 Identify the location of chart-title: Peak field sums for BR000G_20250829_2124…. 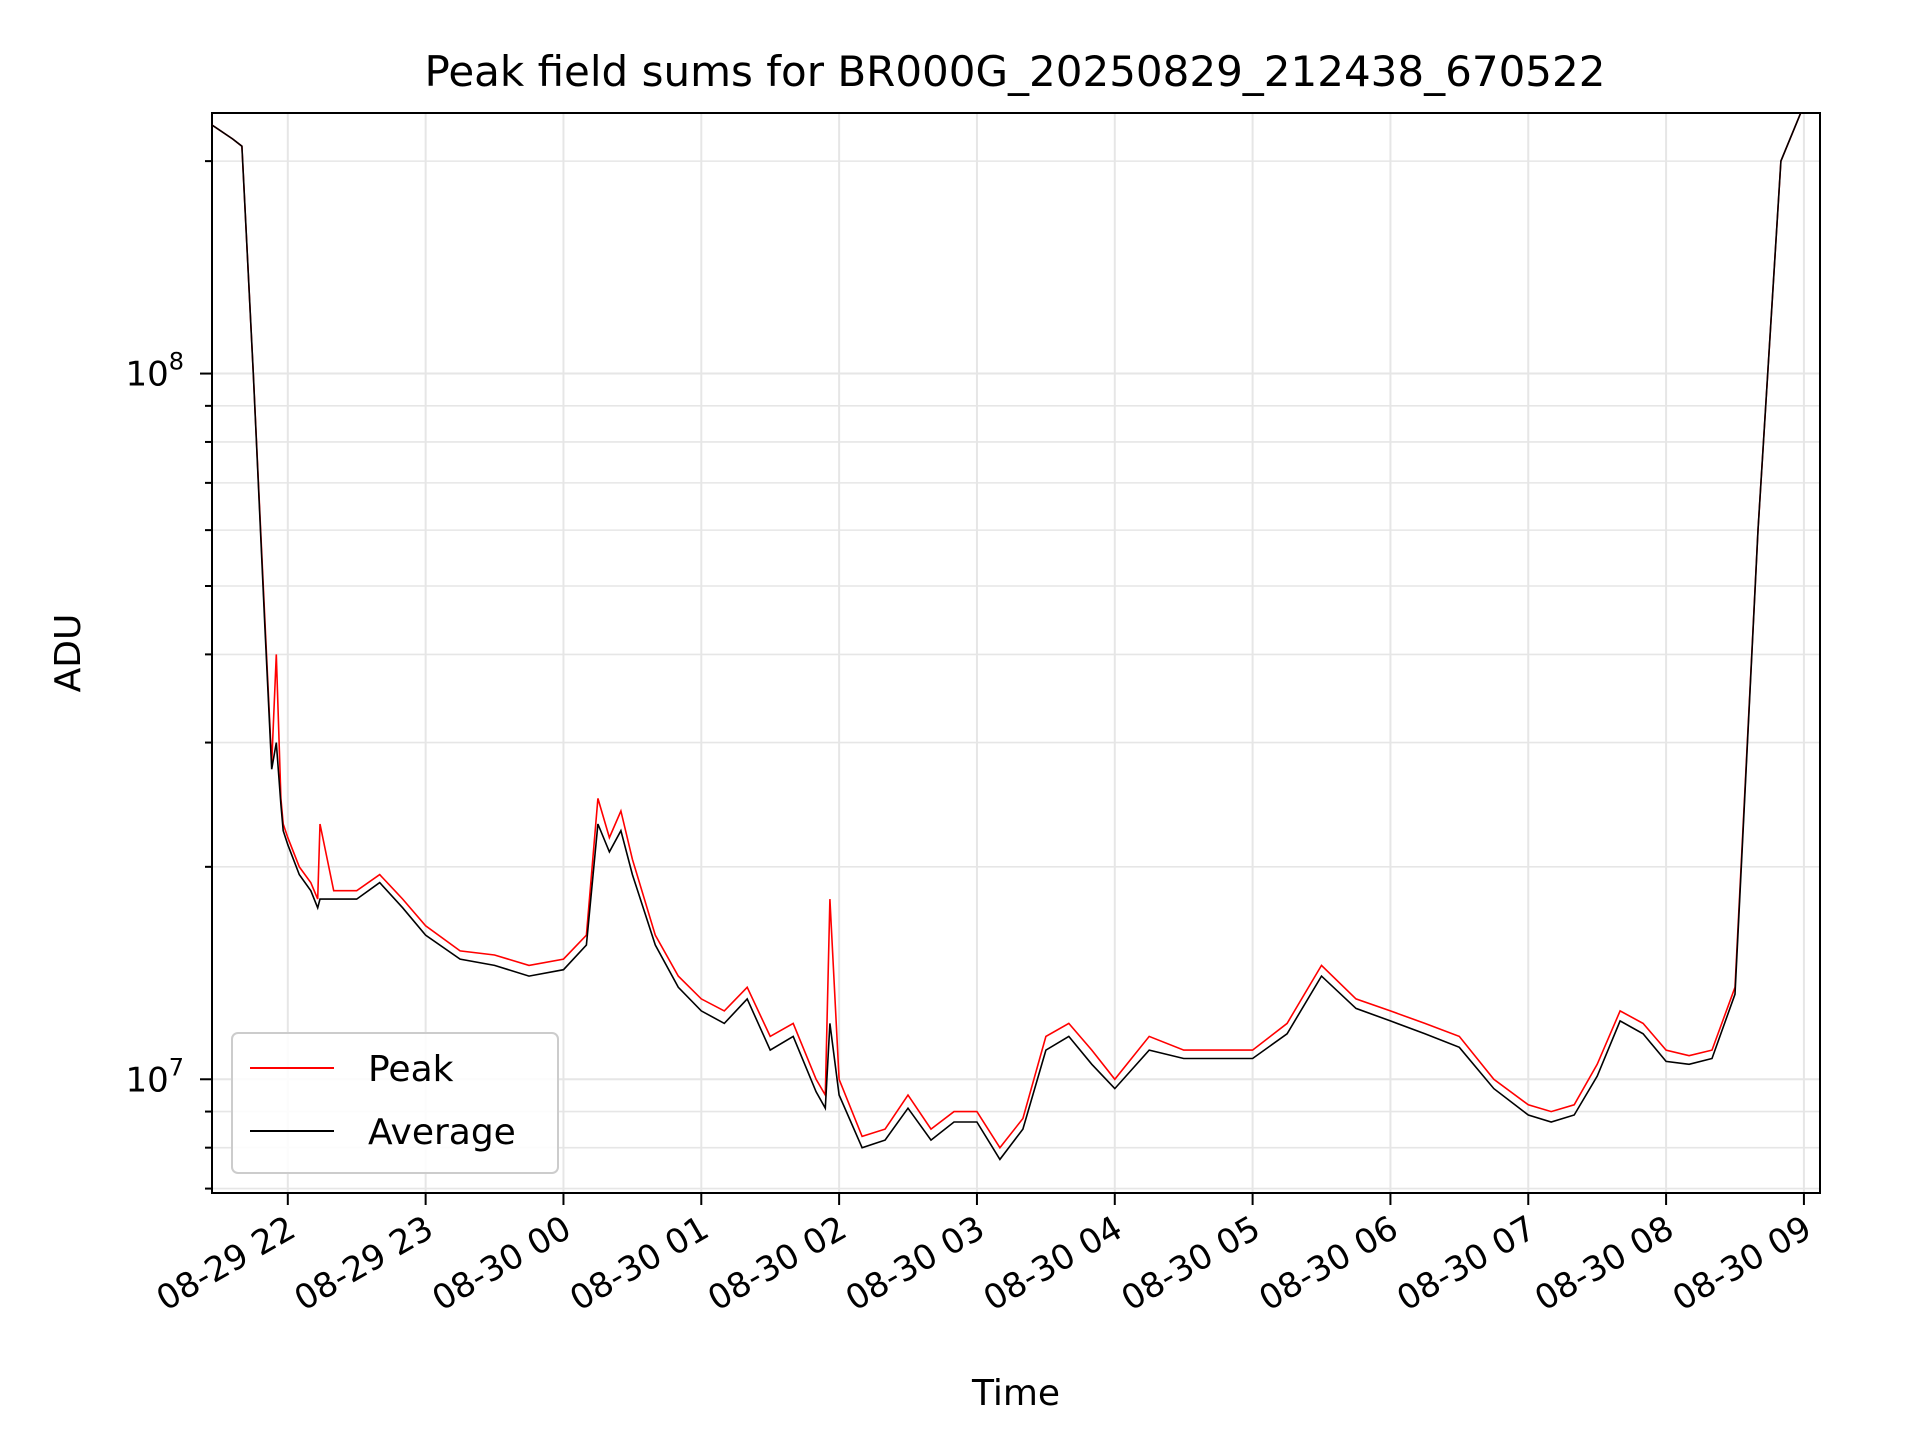
(1015, 71).